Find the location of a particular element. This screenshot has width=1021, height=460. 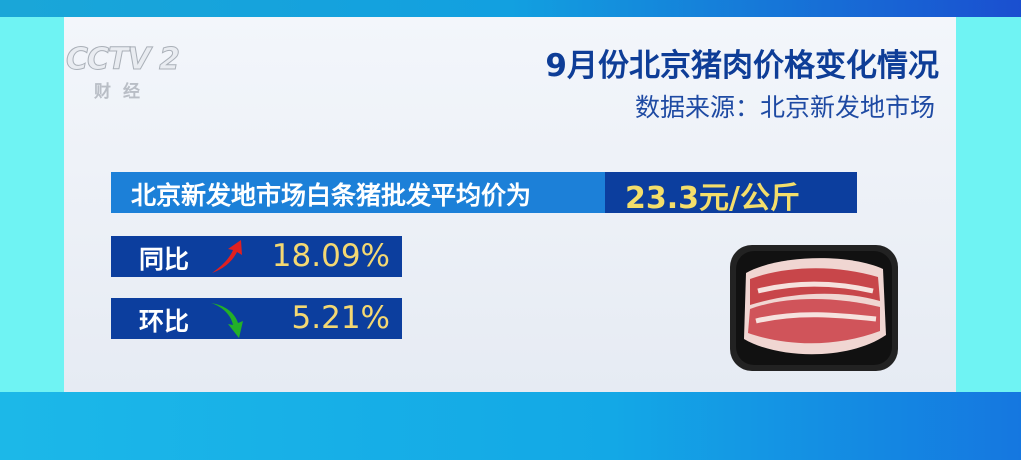

yoy-value: 18.09% is located at coordinates (330, 256).